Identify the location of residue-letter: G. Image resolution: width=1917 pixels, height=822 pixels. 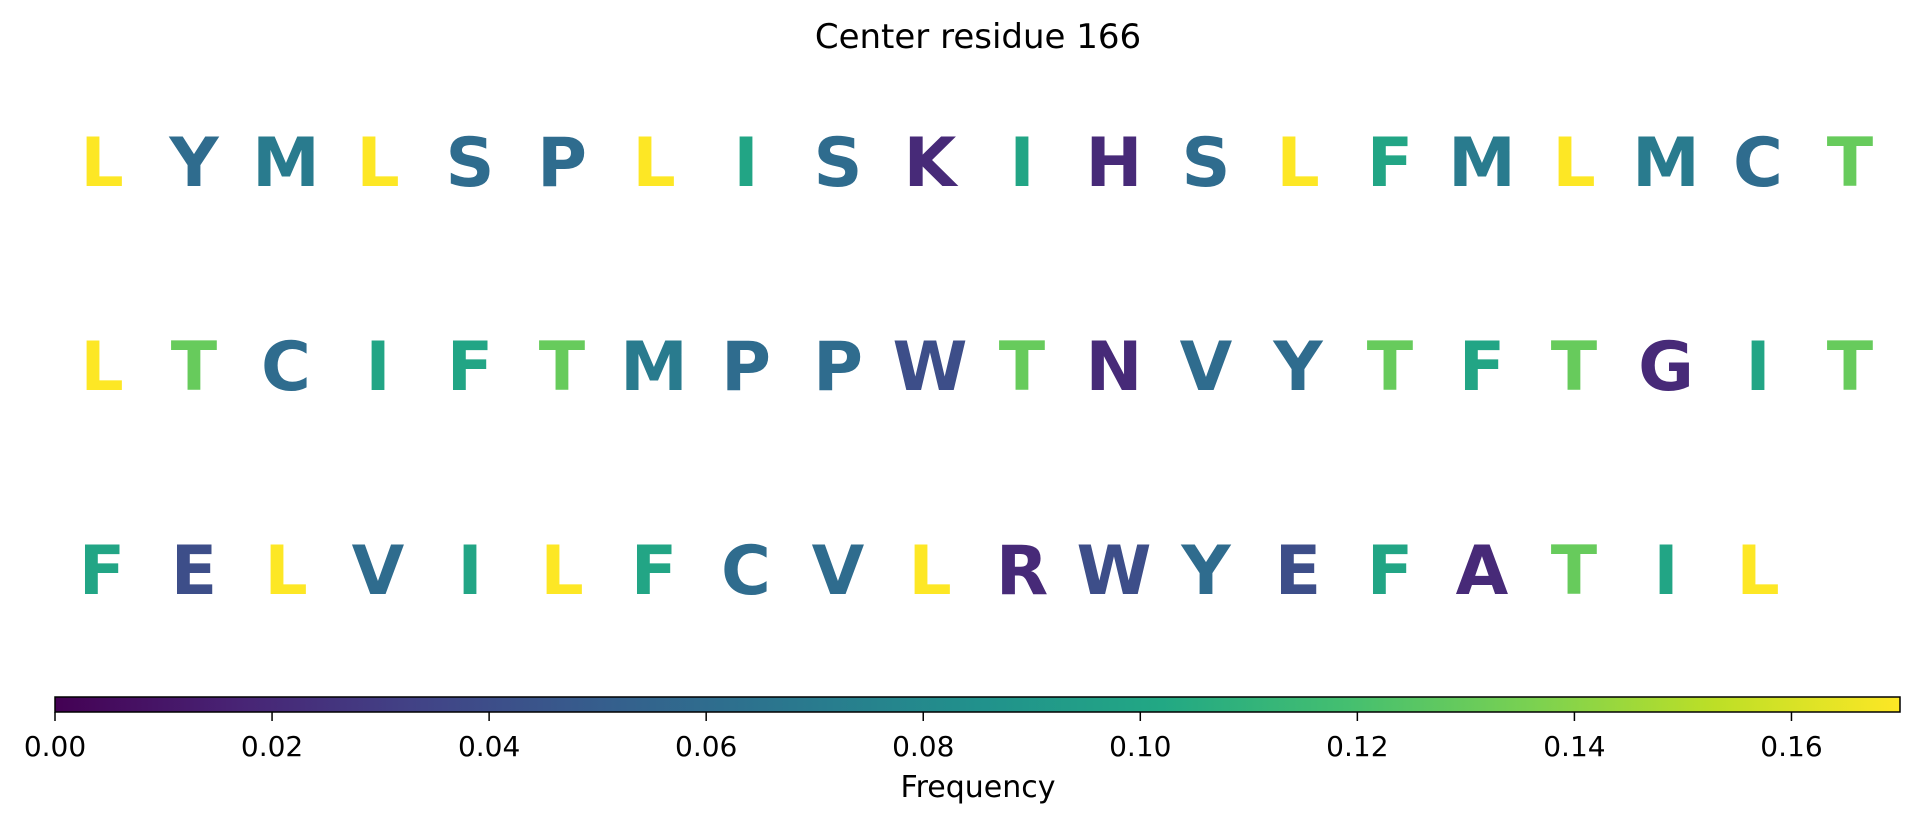
(1666, 367).